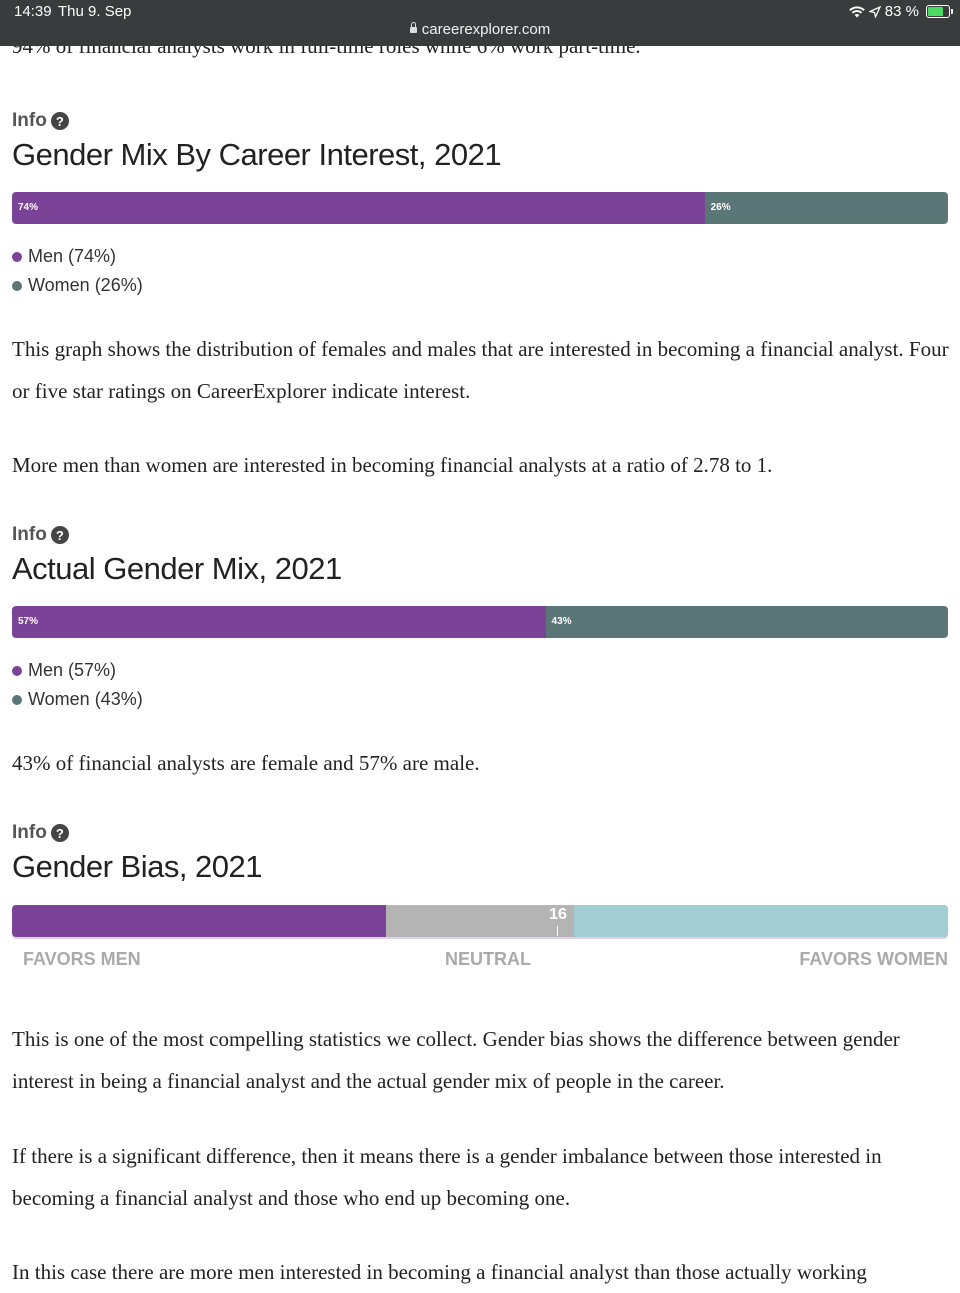 The width and height of the screenshot is (960, 1293). I want to click on battery-percent: 83 %, so click(901, 11).